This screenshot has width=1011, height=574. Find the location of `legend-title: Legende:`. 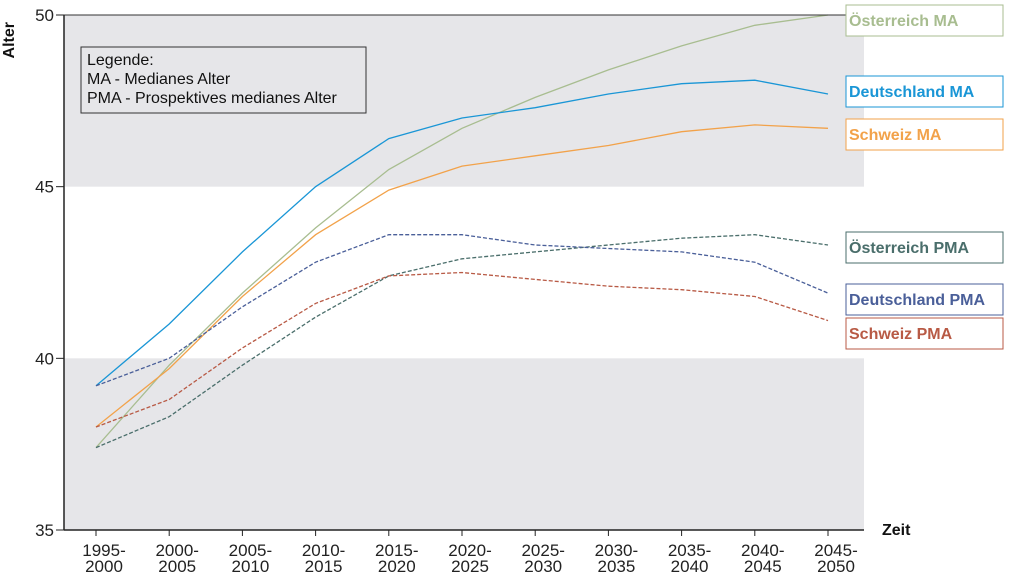

legend-title: Legende: is located at coordinates (120, 60).